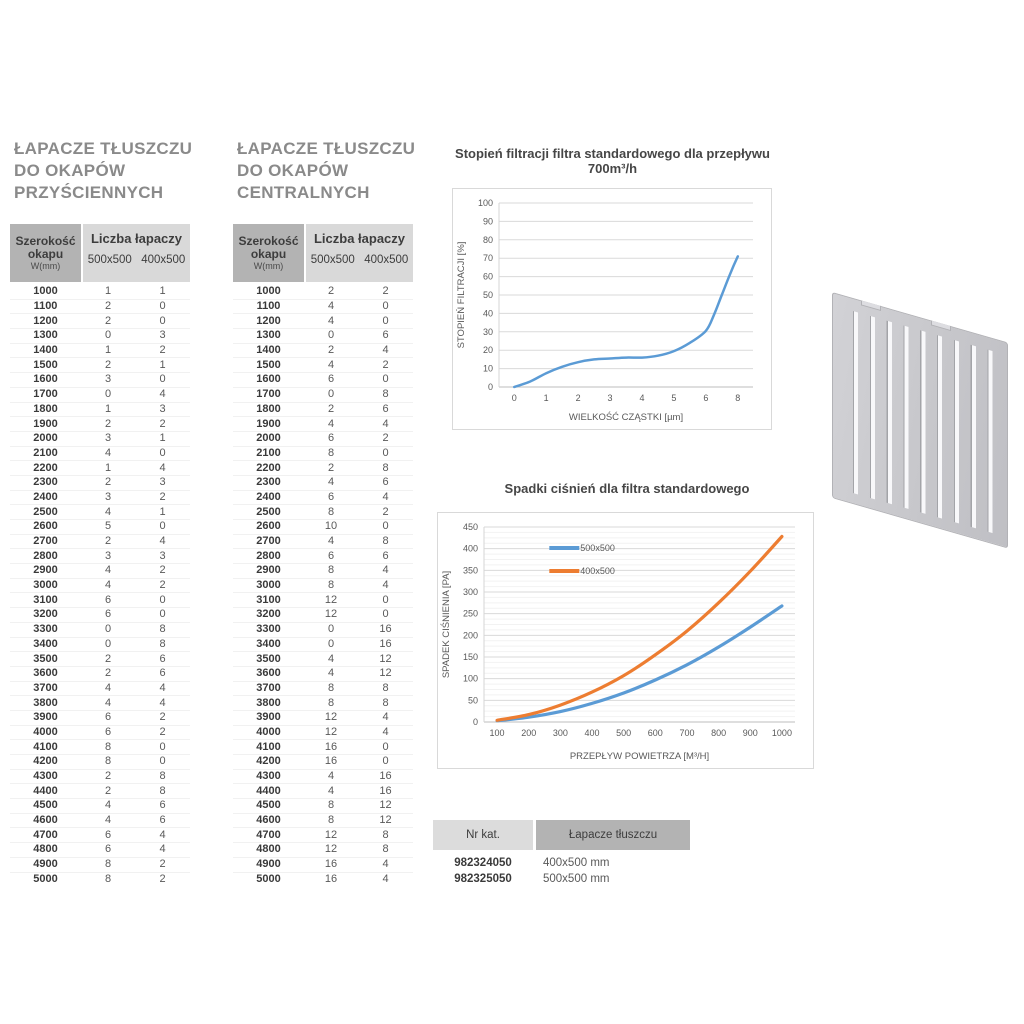 This screenshot has width=1024, height=1024. I want to click on table-cell: 1700, so click(268, 394).